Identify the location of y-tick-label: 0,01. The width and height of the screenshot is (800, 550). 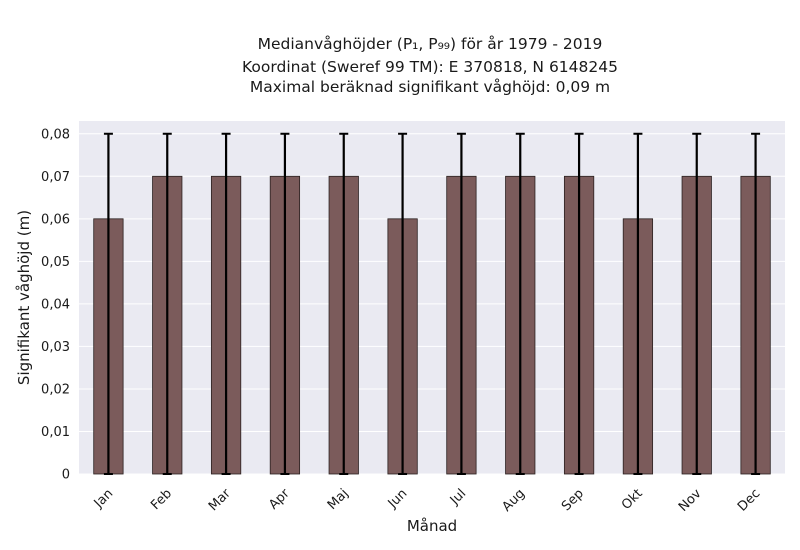
(55, 432).